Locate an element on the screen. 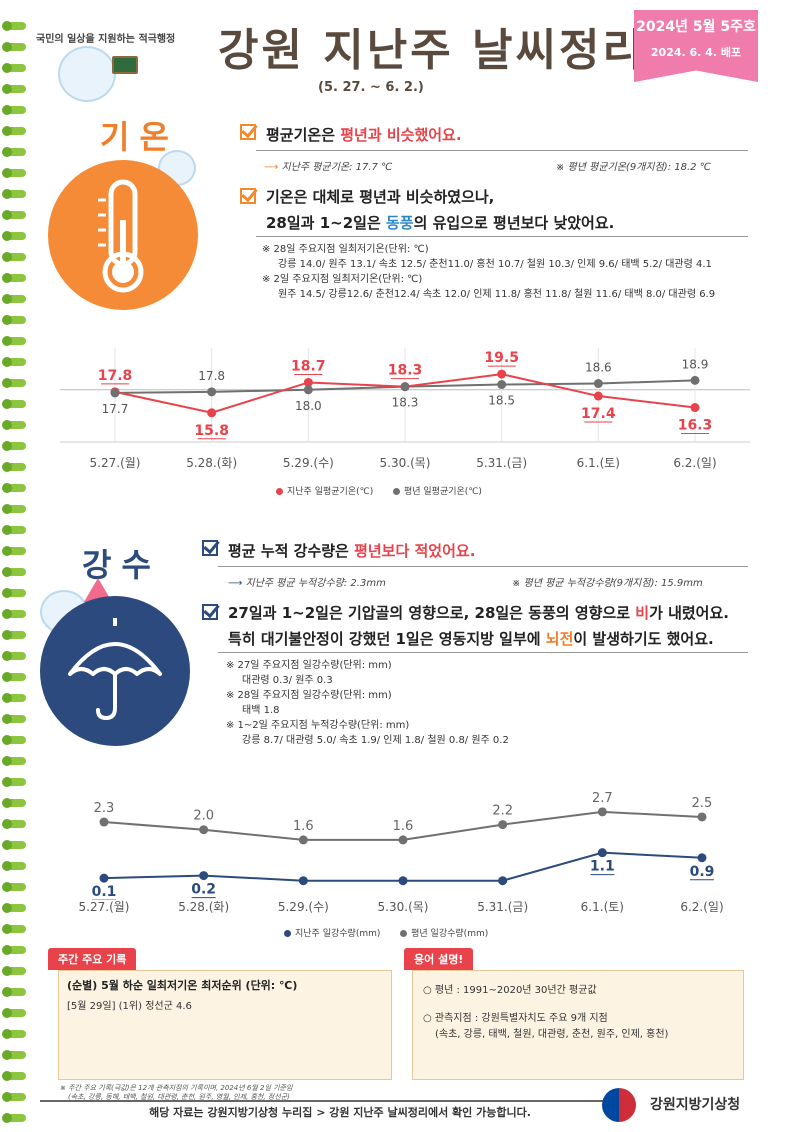 The height and width of the screenshot is (1132, 800). rain-summary-2-line1-b: 가 내렸어요. is located at coordinates (689, 613).